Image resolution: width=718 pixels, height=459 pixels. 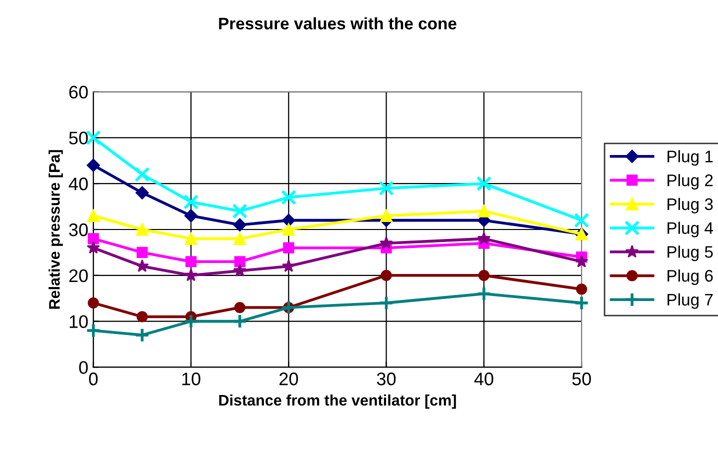 I want to click on y-tick-label: 10, so click(x=79, y=321).